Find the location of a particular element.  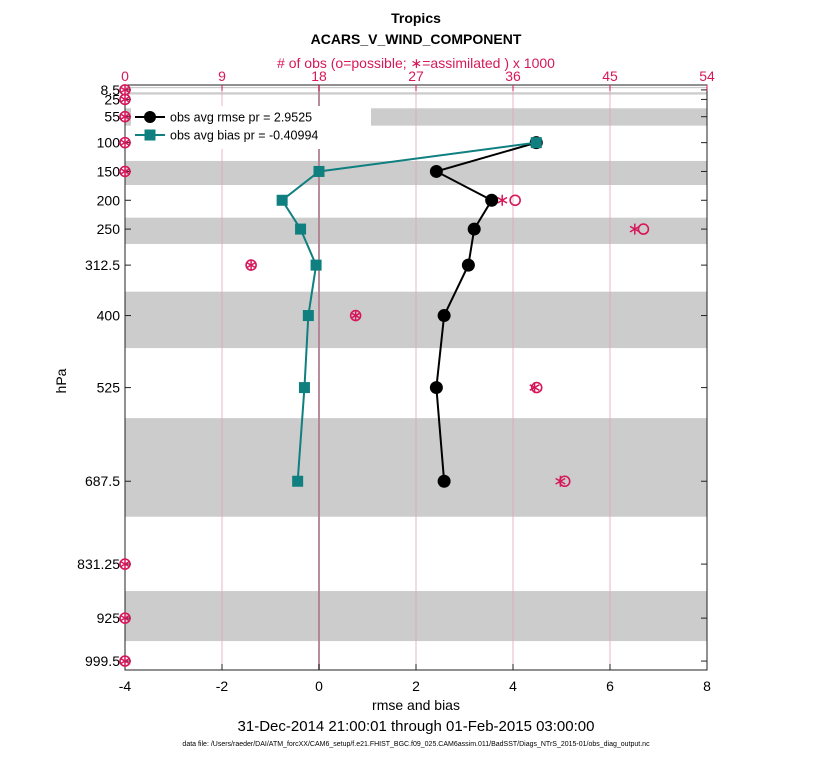

y-axis-label: hPa is located at coordinates (61, 380).